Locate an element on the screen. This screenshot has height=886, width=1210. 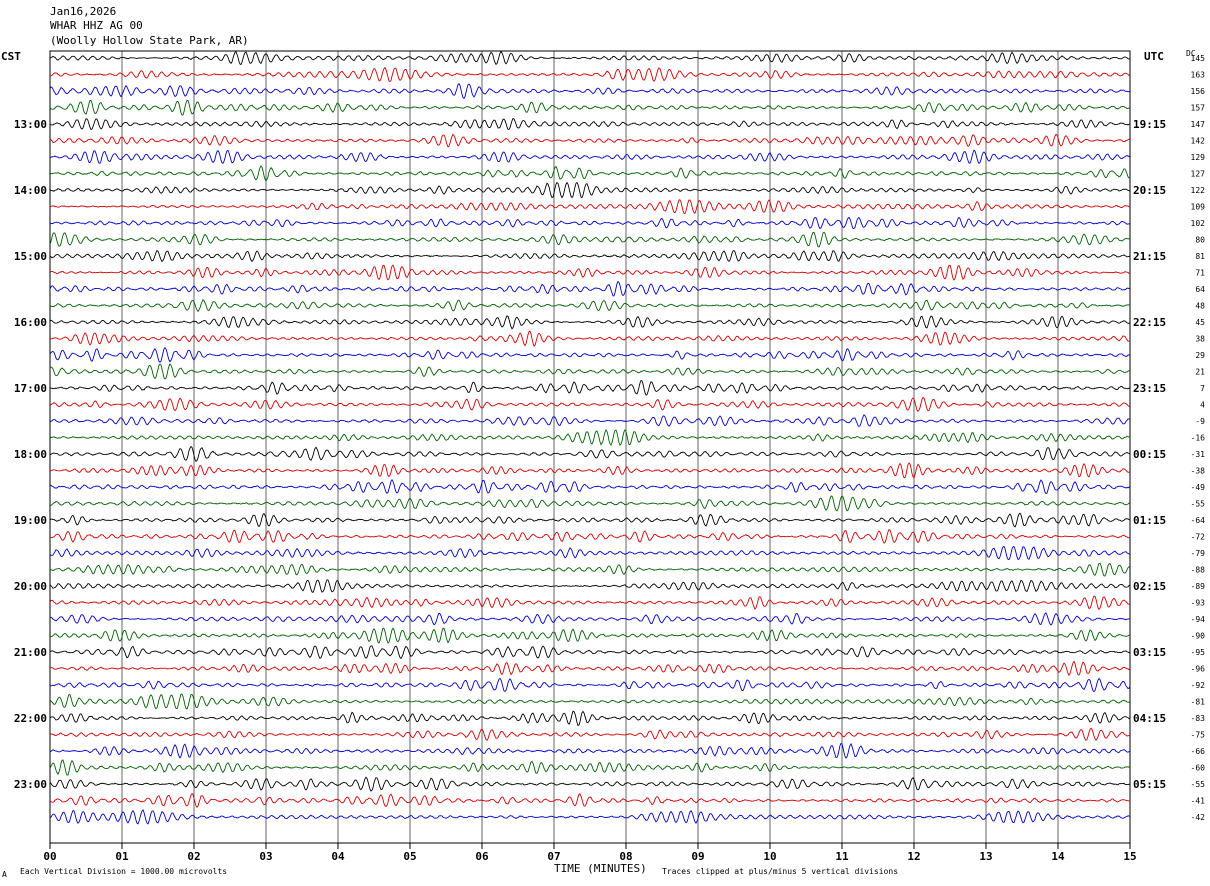
x-tick-label-00: 00 is located at coordinates (49, 856).